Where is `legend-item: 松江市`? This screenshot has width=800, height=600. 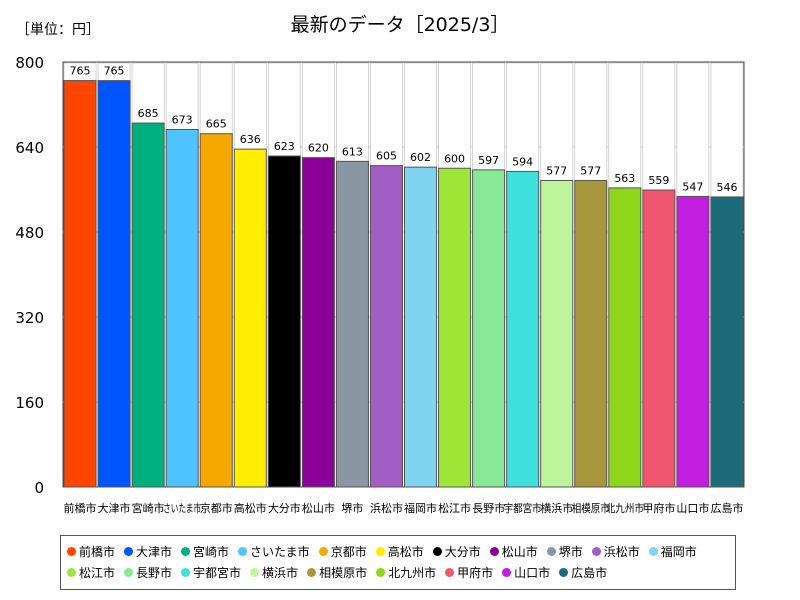 legend-item: 松江市 is located at coordinates (91, 572).